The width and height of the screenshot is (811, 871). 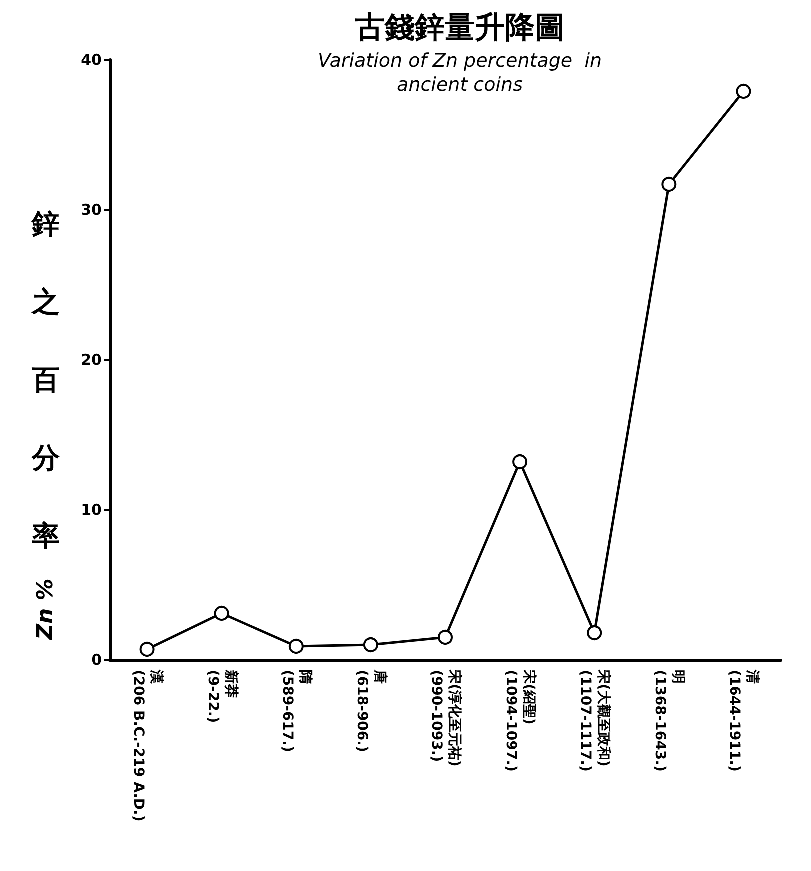 What do you see at coordinates (46, 424) in the screenshot?
I see `text: 鋅之百分率 Zn %` at bounding box center [46, 424].